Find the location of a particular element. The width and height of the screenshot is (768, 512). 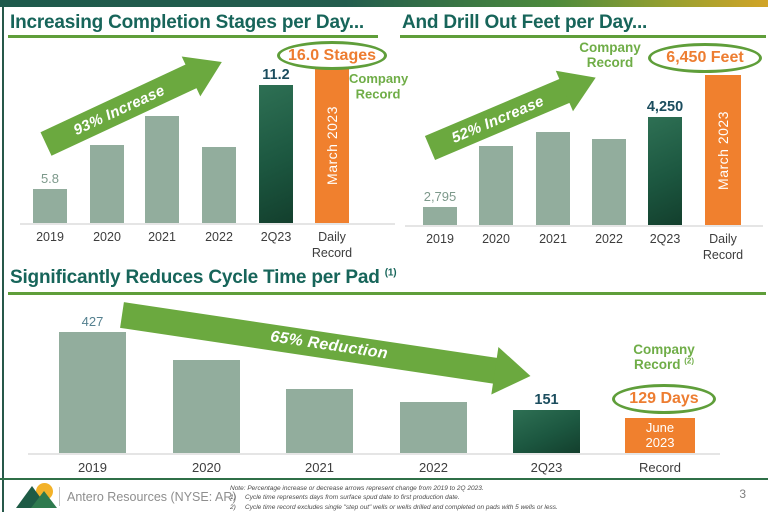

page-number: 3 is located at coordinates (742, 494).